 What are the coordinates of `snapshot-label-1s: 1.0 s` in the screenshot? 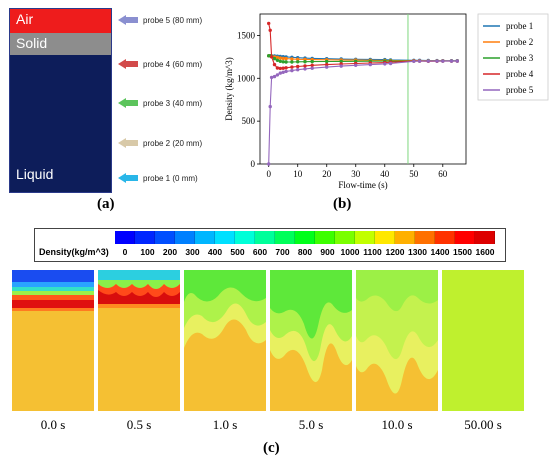 It's located at (225, 424).